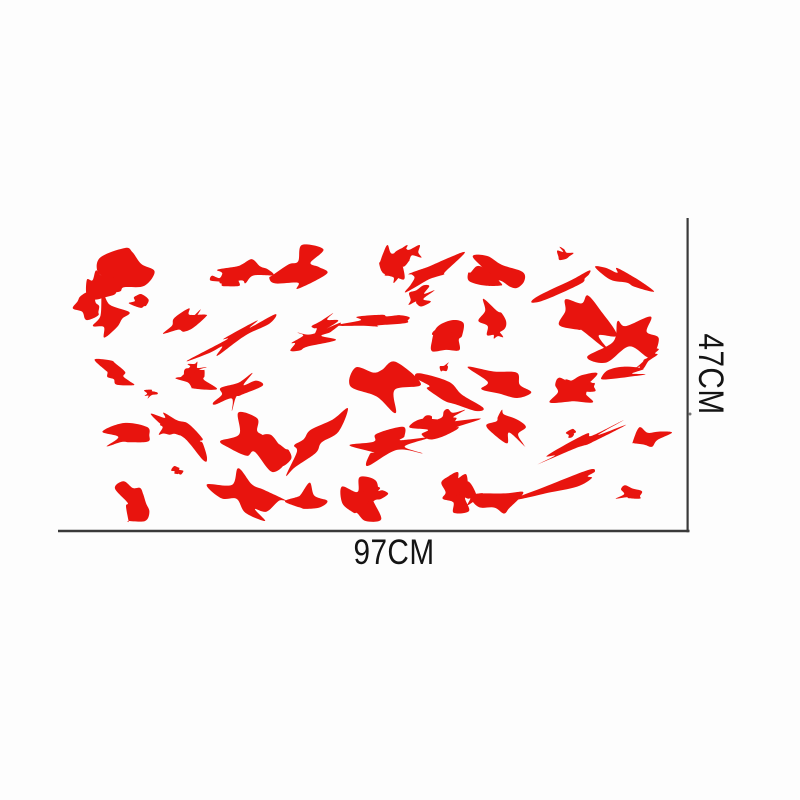  What do you see at coordinates (690, 414) in the screenshot?
I see `stray-mark` at bounding box center [690, 414].